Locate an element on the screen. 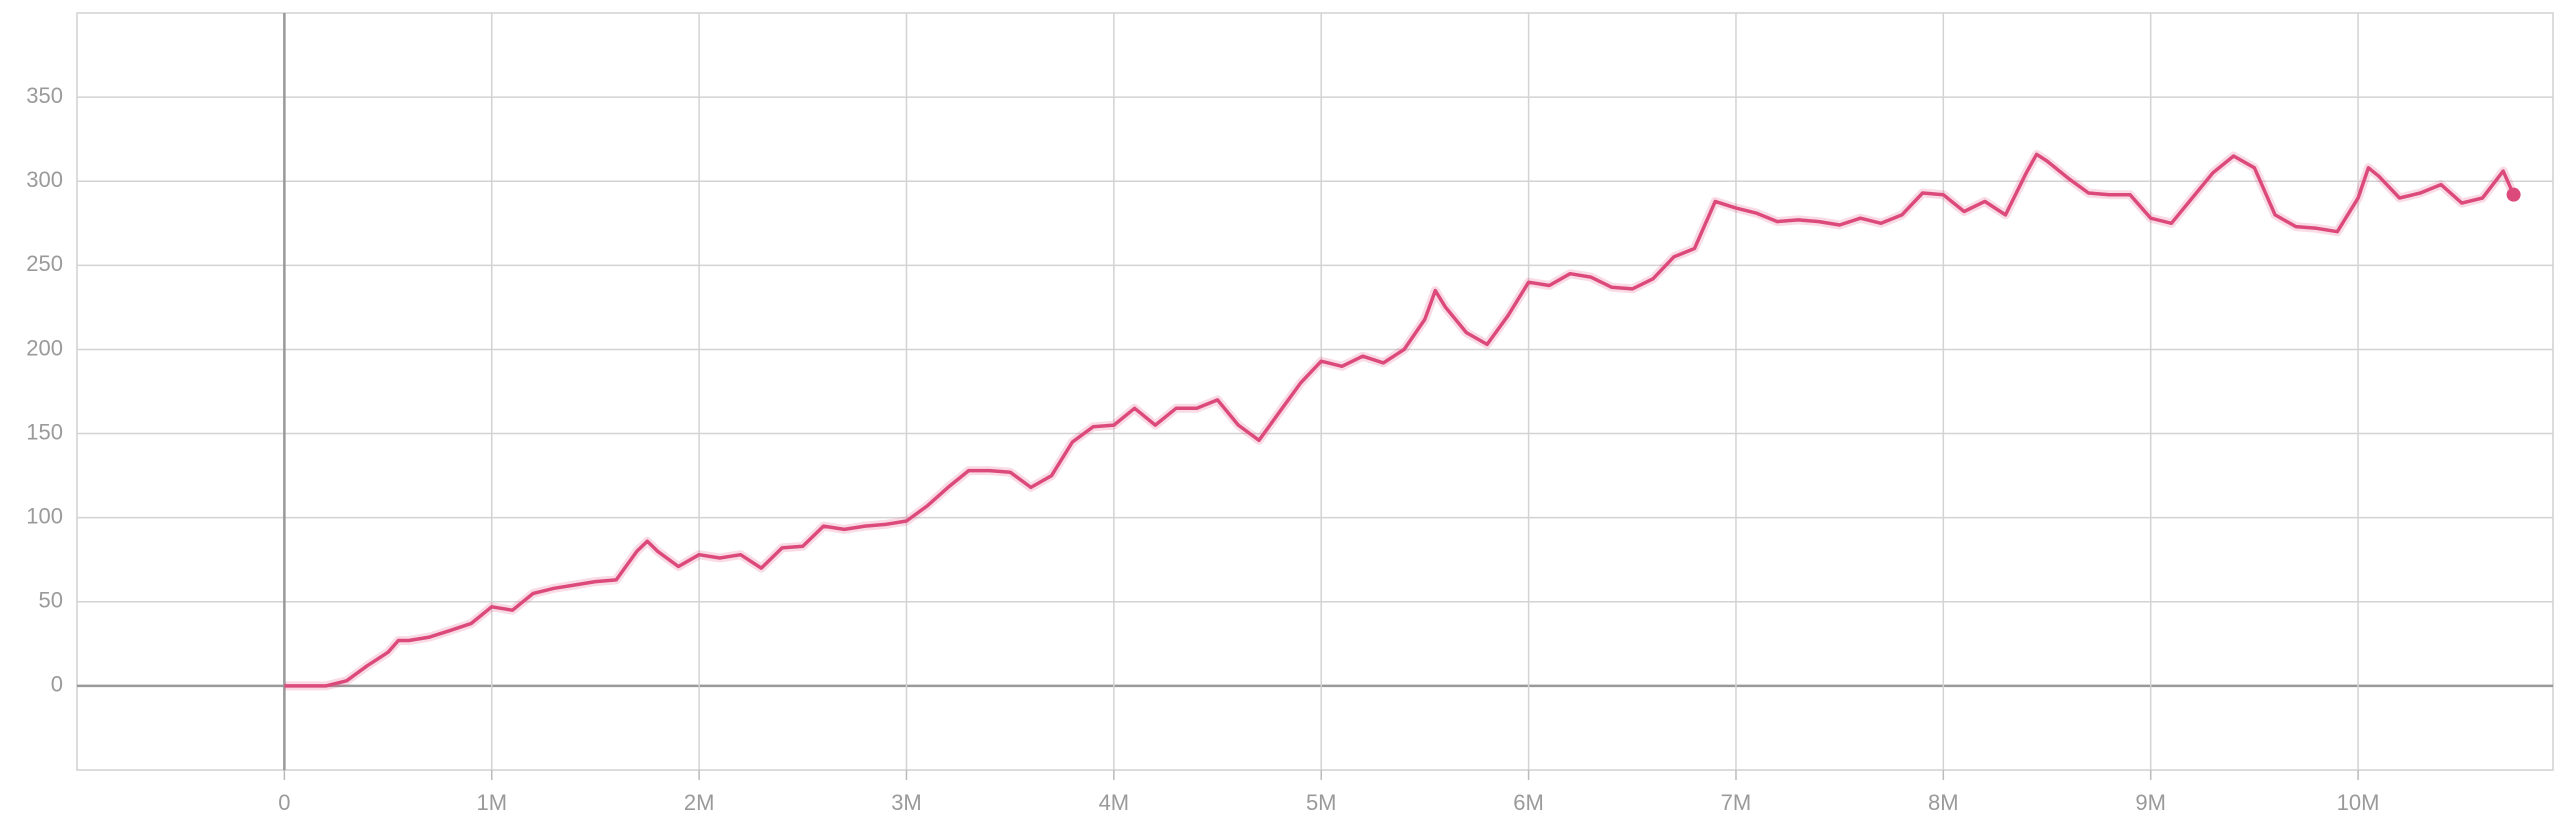  y-tick-label: 50 is located at coordinates (51, 600).